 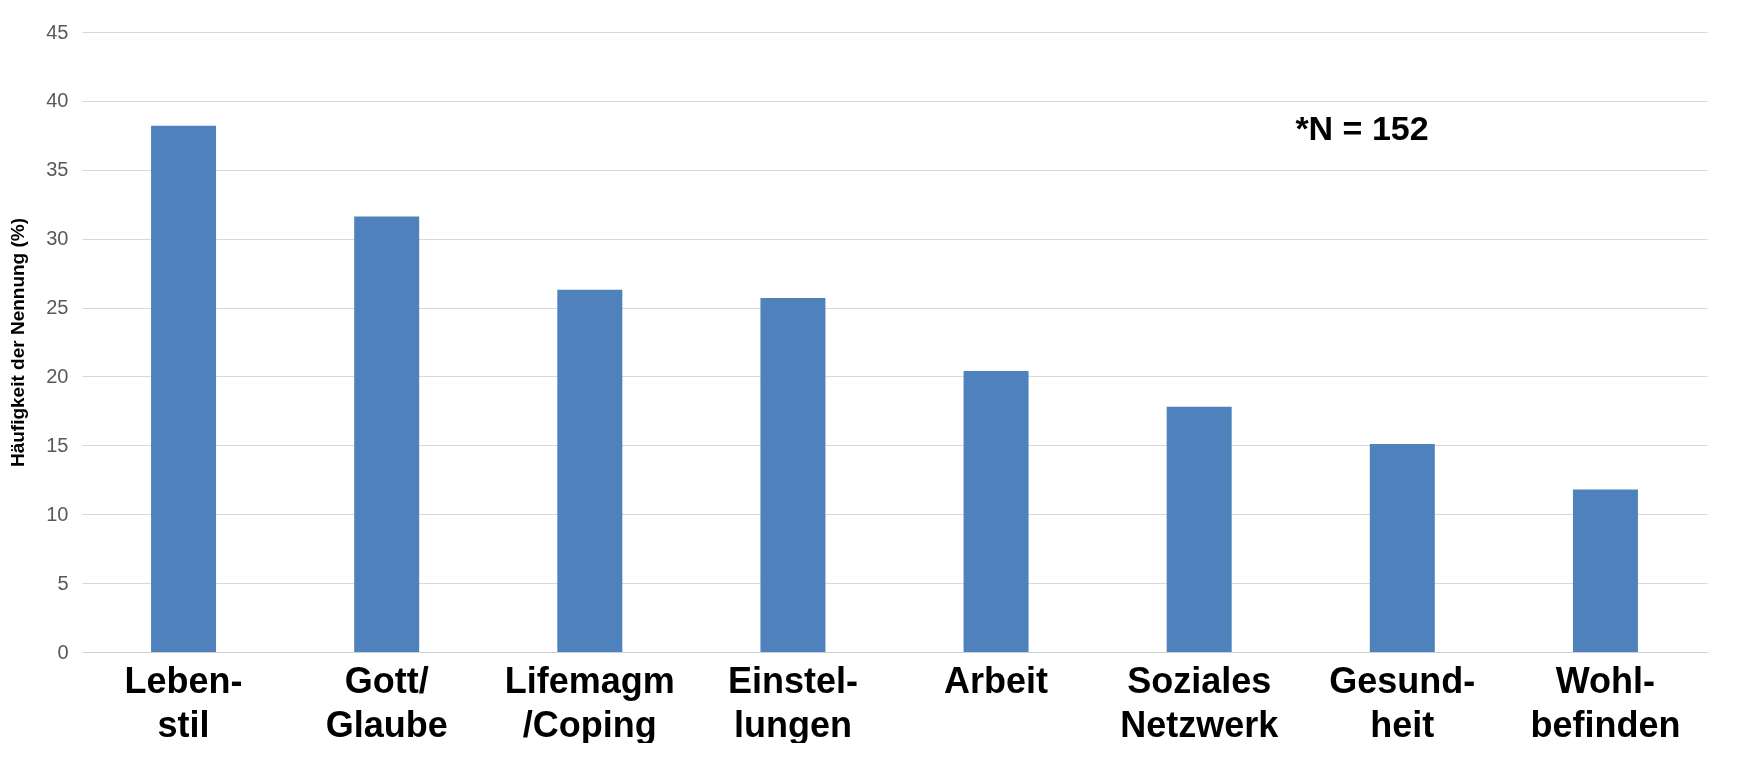 What do you see at coordinates (386, 702) in the screenshot?
I see `x-tick-label: Gott/ Glaube` at bounding box center [386, 702].